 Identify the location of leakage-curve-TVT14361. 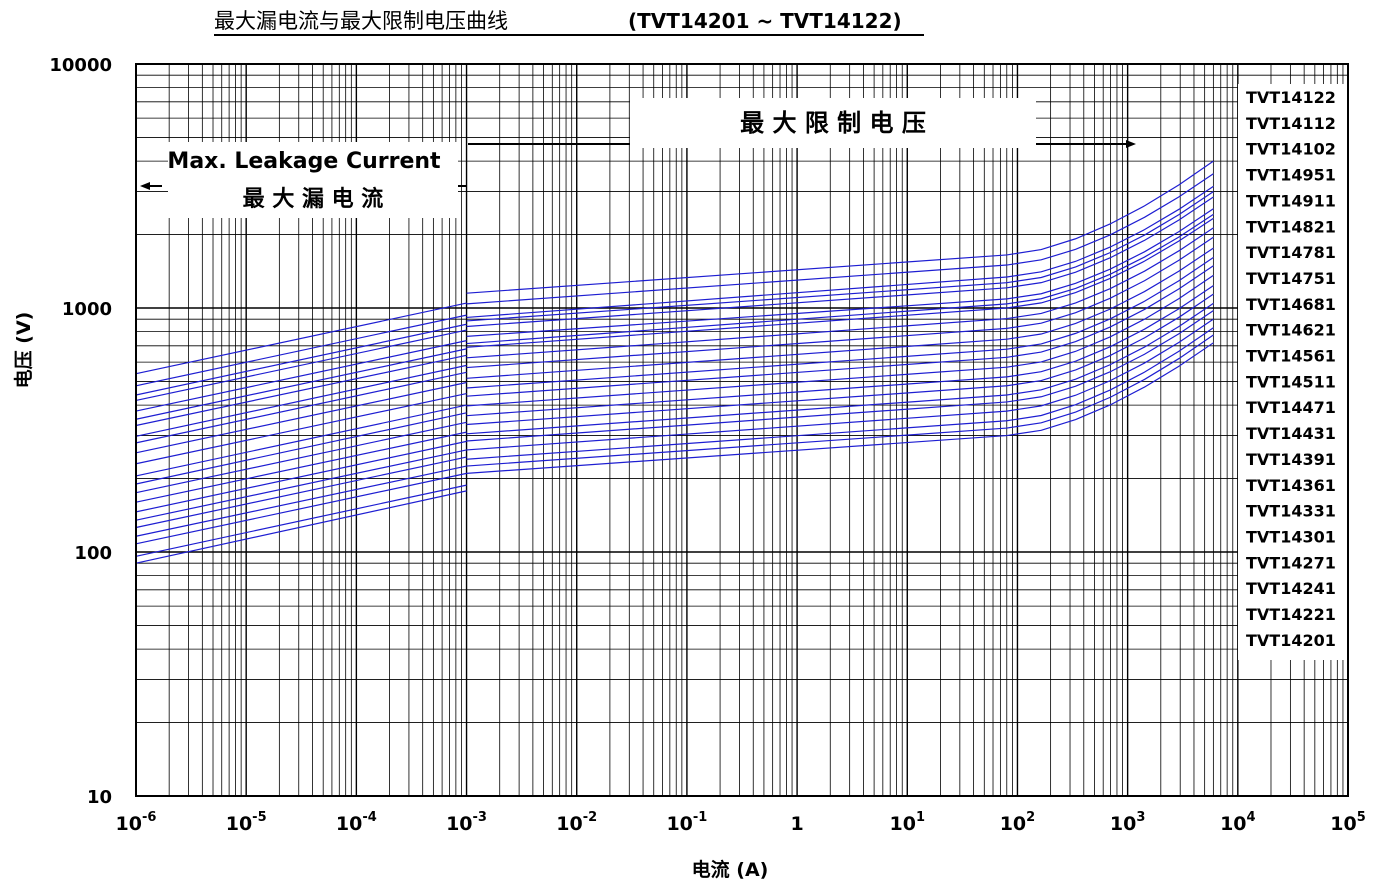
(301, 476).